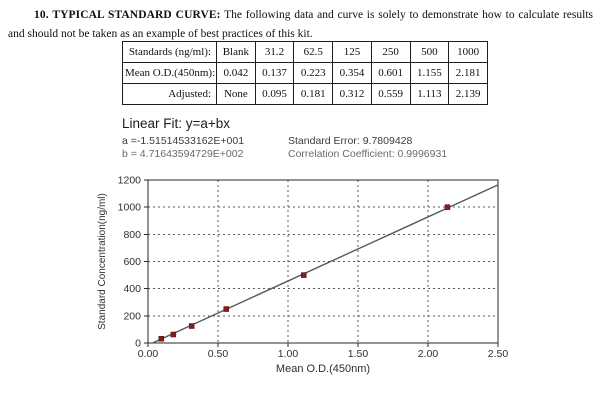  What do you see at coordinates (390, 94) in the screenshot?
I see `table-cell: 0.559` at bounding box center [390, 94].